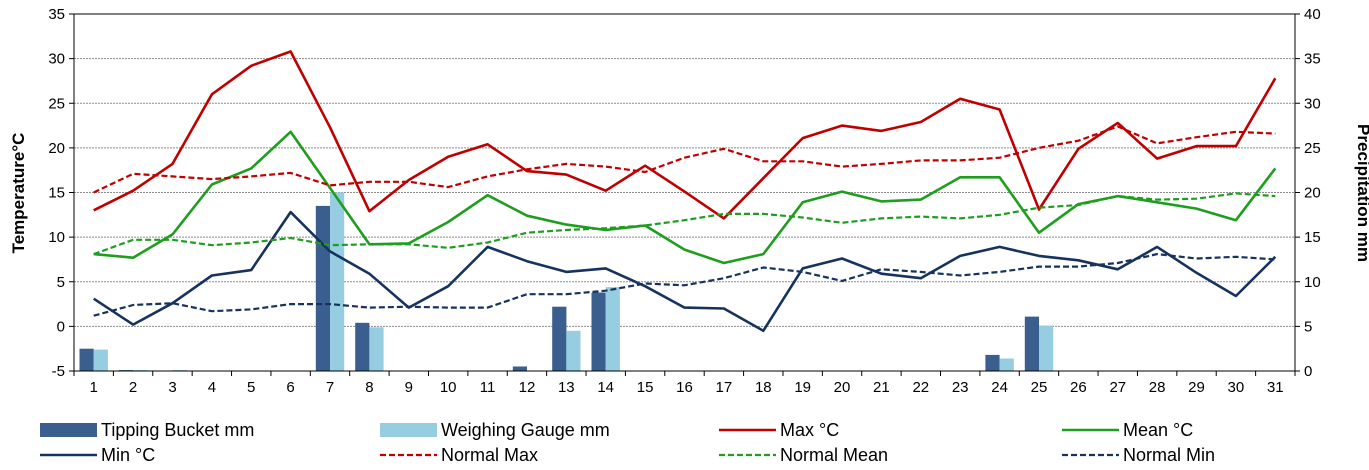 Image resolution: width=1369 pixels, height=470 pixels. What do you see at coordinates (1312, 59) in the screenshot?
I see `y2-tick-label: 35` at bounding box center [1312, 59].